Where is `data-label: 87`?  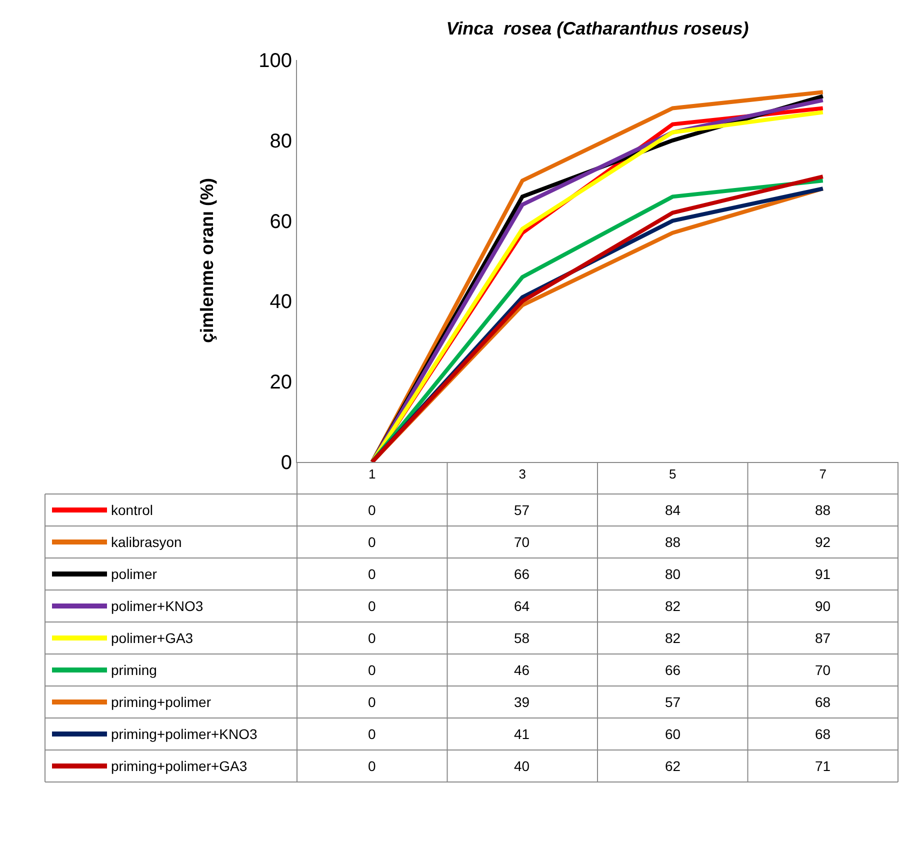 data-label: 87 is located at coordinates (823, 638).